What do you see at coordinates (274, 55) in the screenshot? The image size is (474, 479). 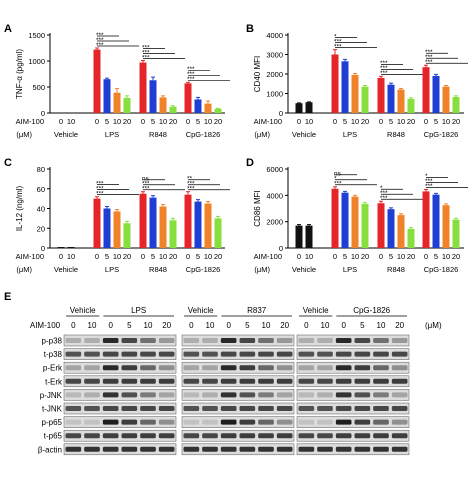 I see `y-tick-label: 3000` at bounding box center [274, 55].